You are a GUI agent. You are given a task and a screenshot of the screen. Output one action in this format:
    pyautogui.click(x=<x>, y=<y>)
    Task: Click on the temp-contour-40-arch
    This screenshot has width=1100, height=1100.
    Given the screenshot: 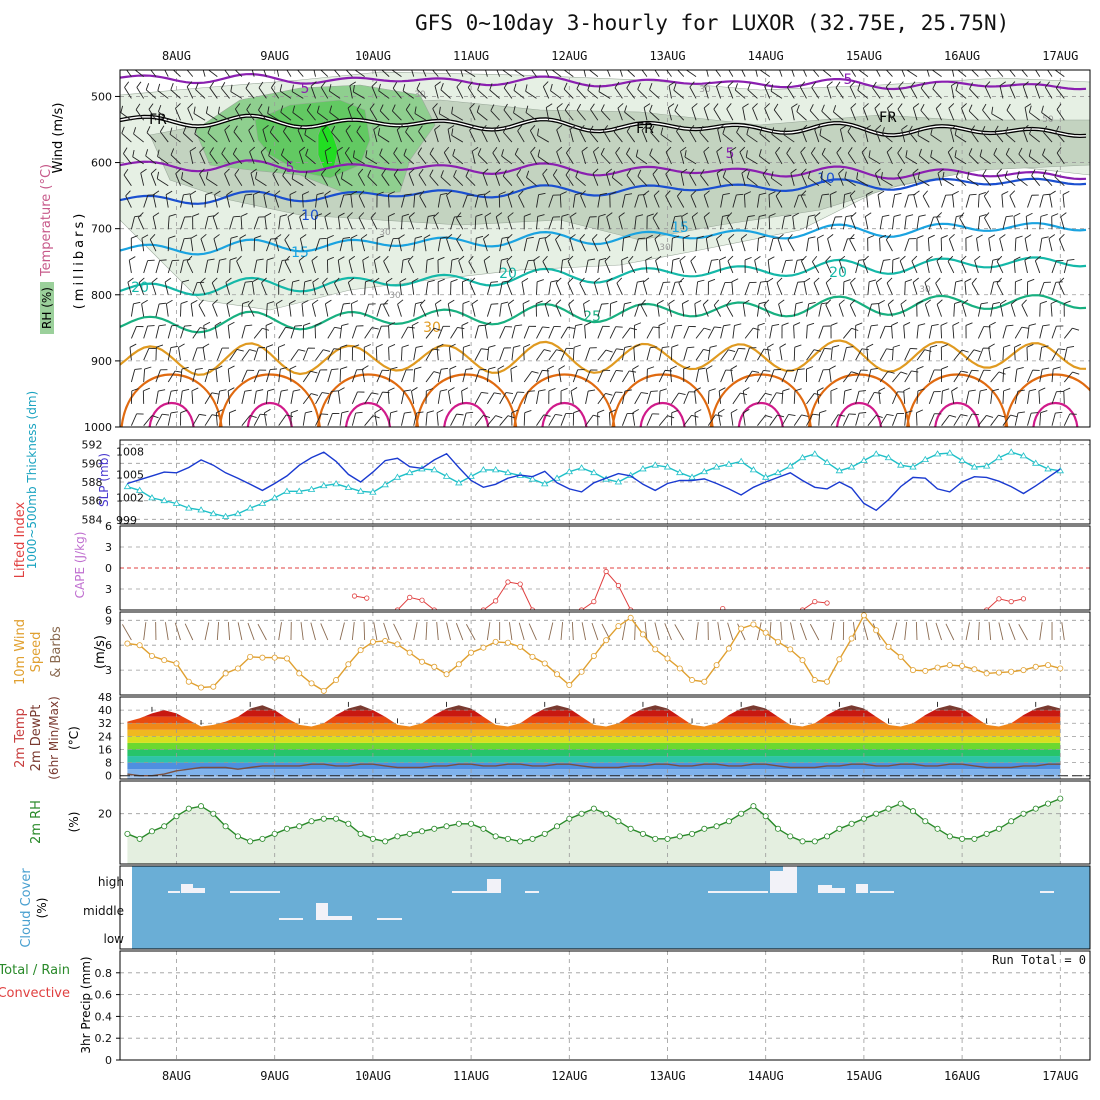 What is the action you would take?
    pyautogui.click(x=466, y=414)
    